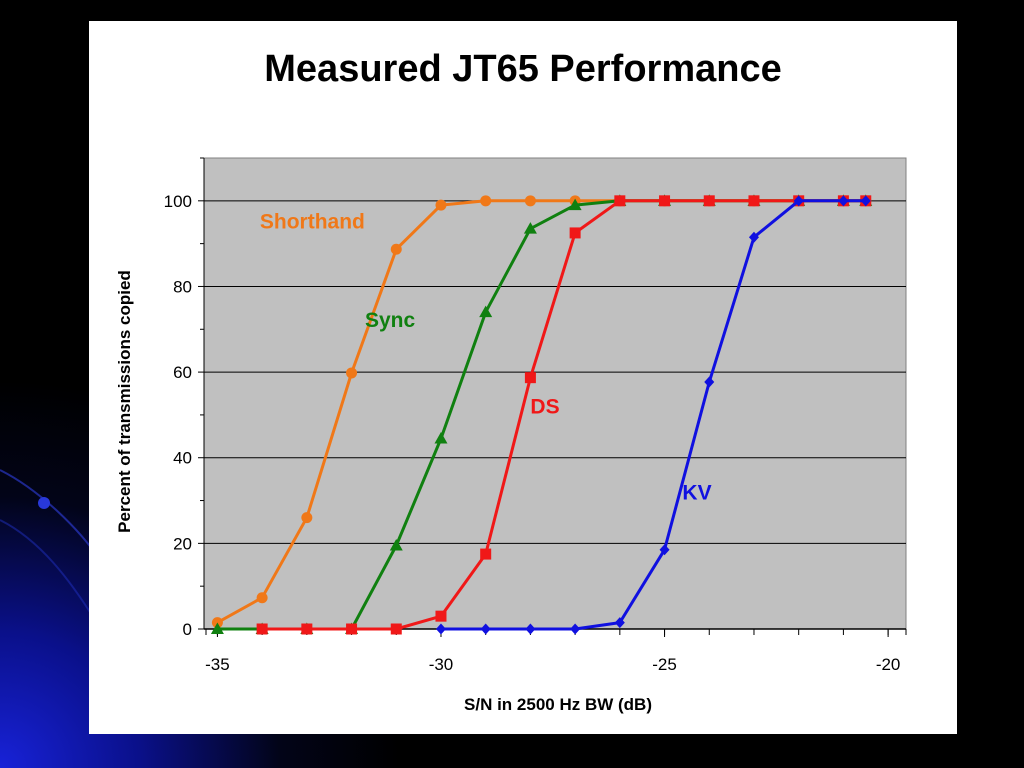 The height and width of the screenshot is (768, 1024). I want to click on x-tick-label: -20, so click(888, 664).